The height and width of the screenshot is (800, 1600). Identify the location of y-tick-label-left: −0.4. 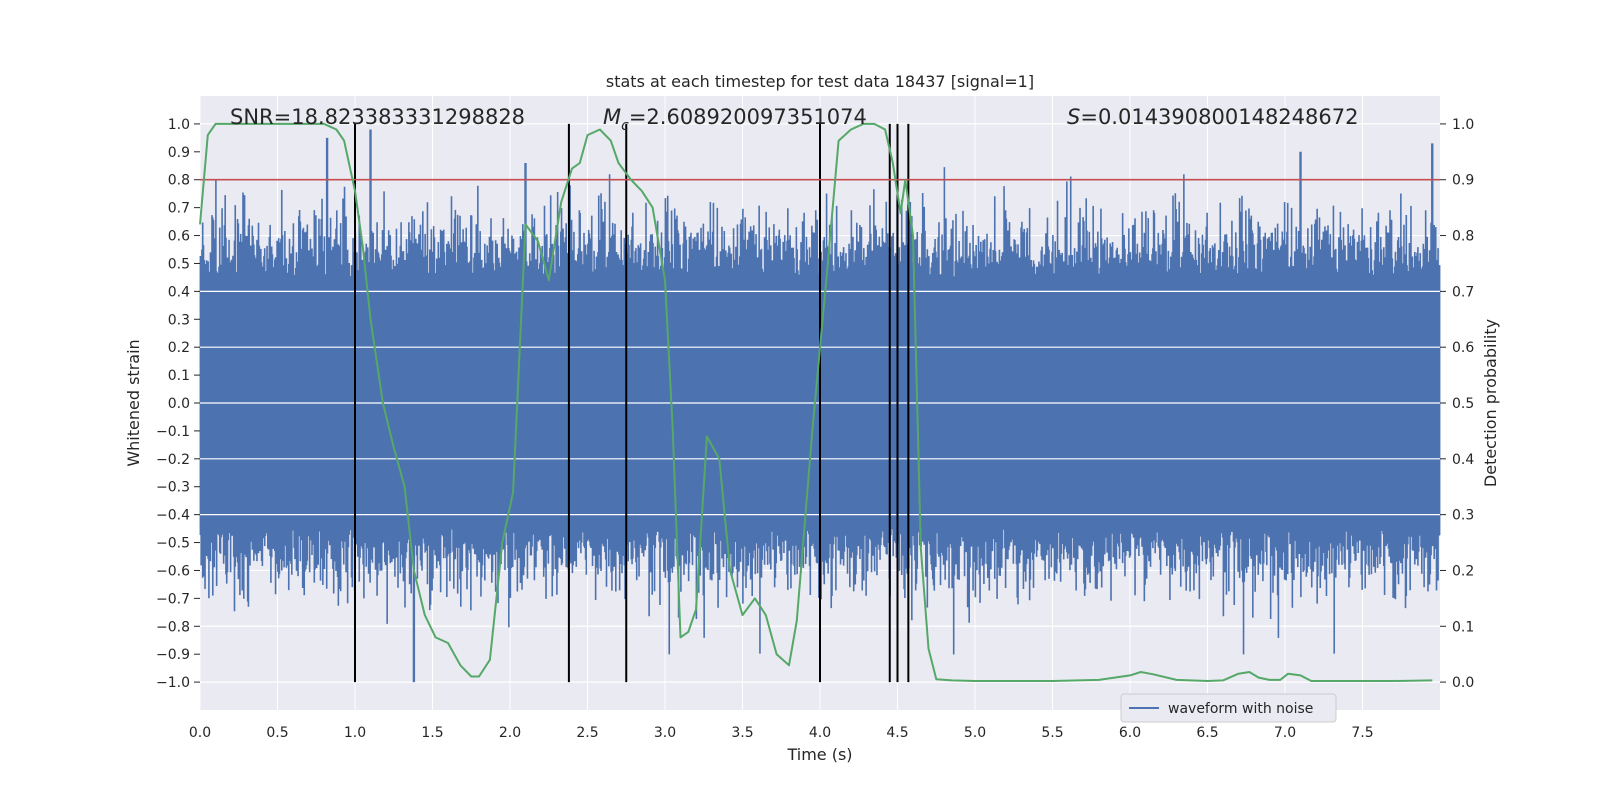
(173, 516).